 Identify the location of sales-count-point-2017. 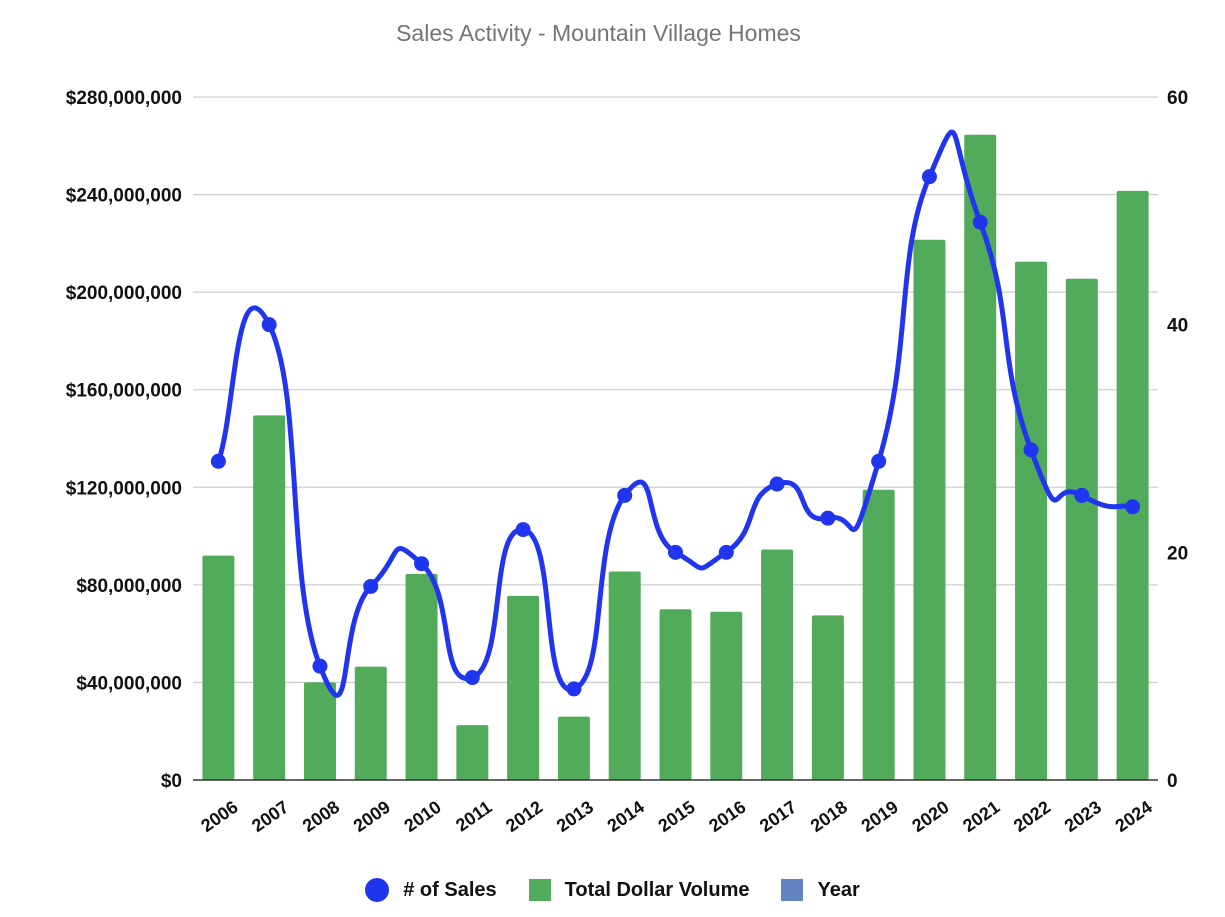
(777, 484).